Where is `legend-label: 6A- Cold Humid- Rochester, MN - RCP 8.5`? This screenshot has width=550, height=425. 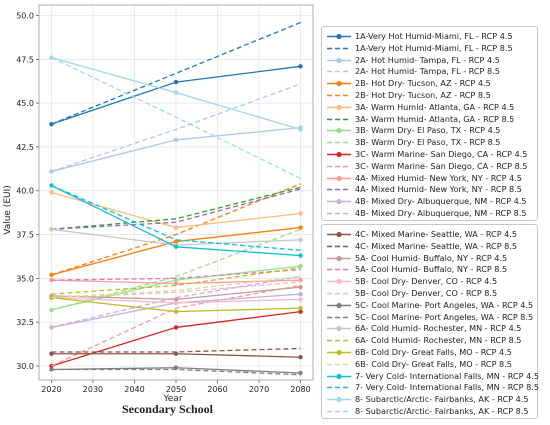 legend-label: 6A- Cold Humid- Rochester, MN - RCP 8.5 is located at coordinates (438, 340).